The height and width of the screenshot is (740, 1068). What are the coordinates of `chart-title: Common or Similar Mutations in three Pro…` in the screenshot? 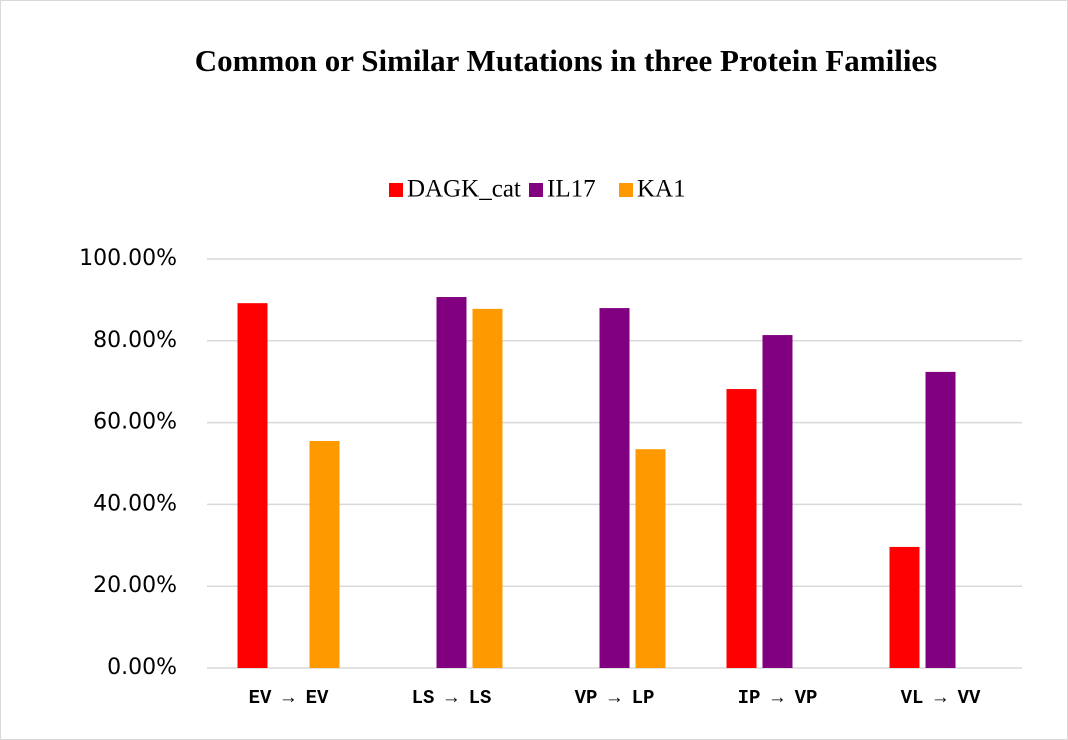 It's located at (566, 60).